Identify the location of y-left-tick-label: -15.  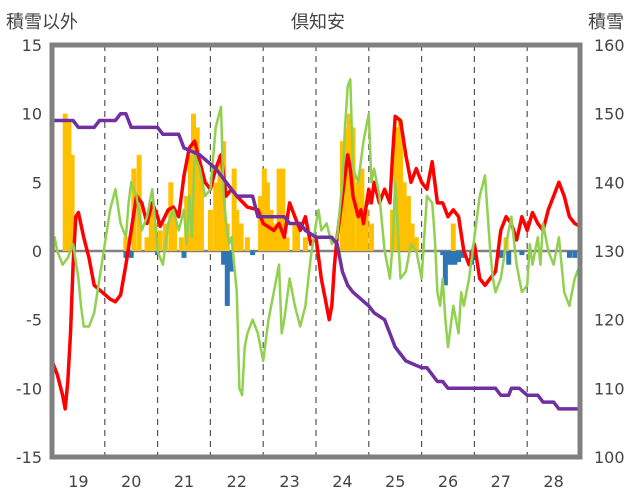
(29, 457).